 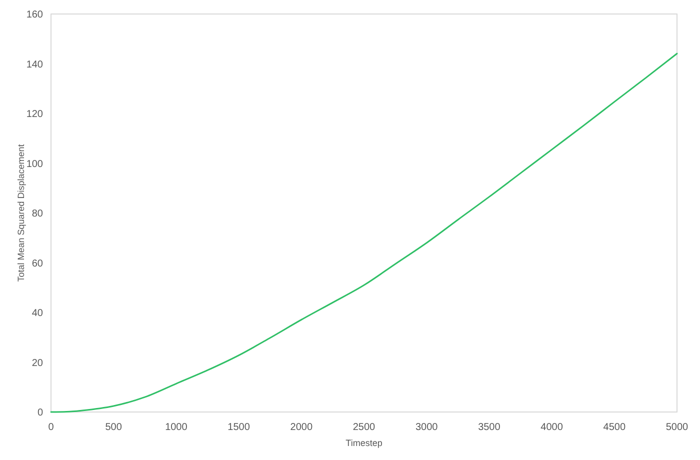 I want to click on x-axis-title: Timestep, so click(x=364, y=443).